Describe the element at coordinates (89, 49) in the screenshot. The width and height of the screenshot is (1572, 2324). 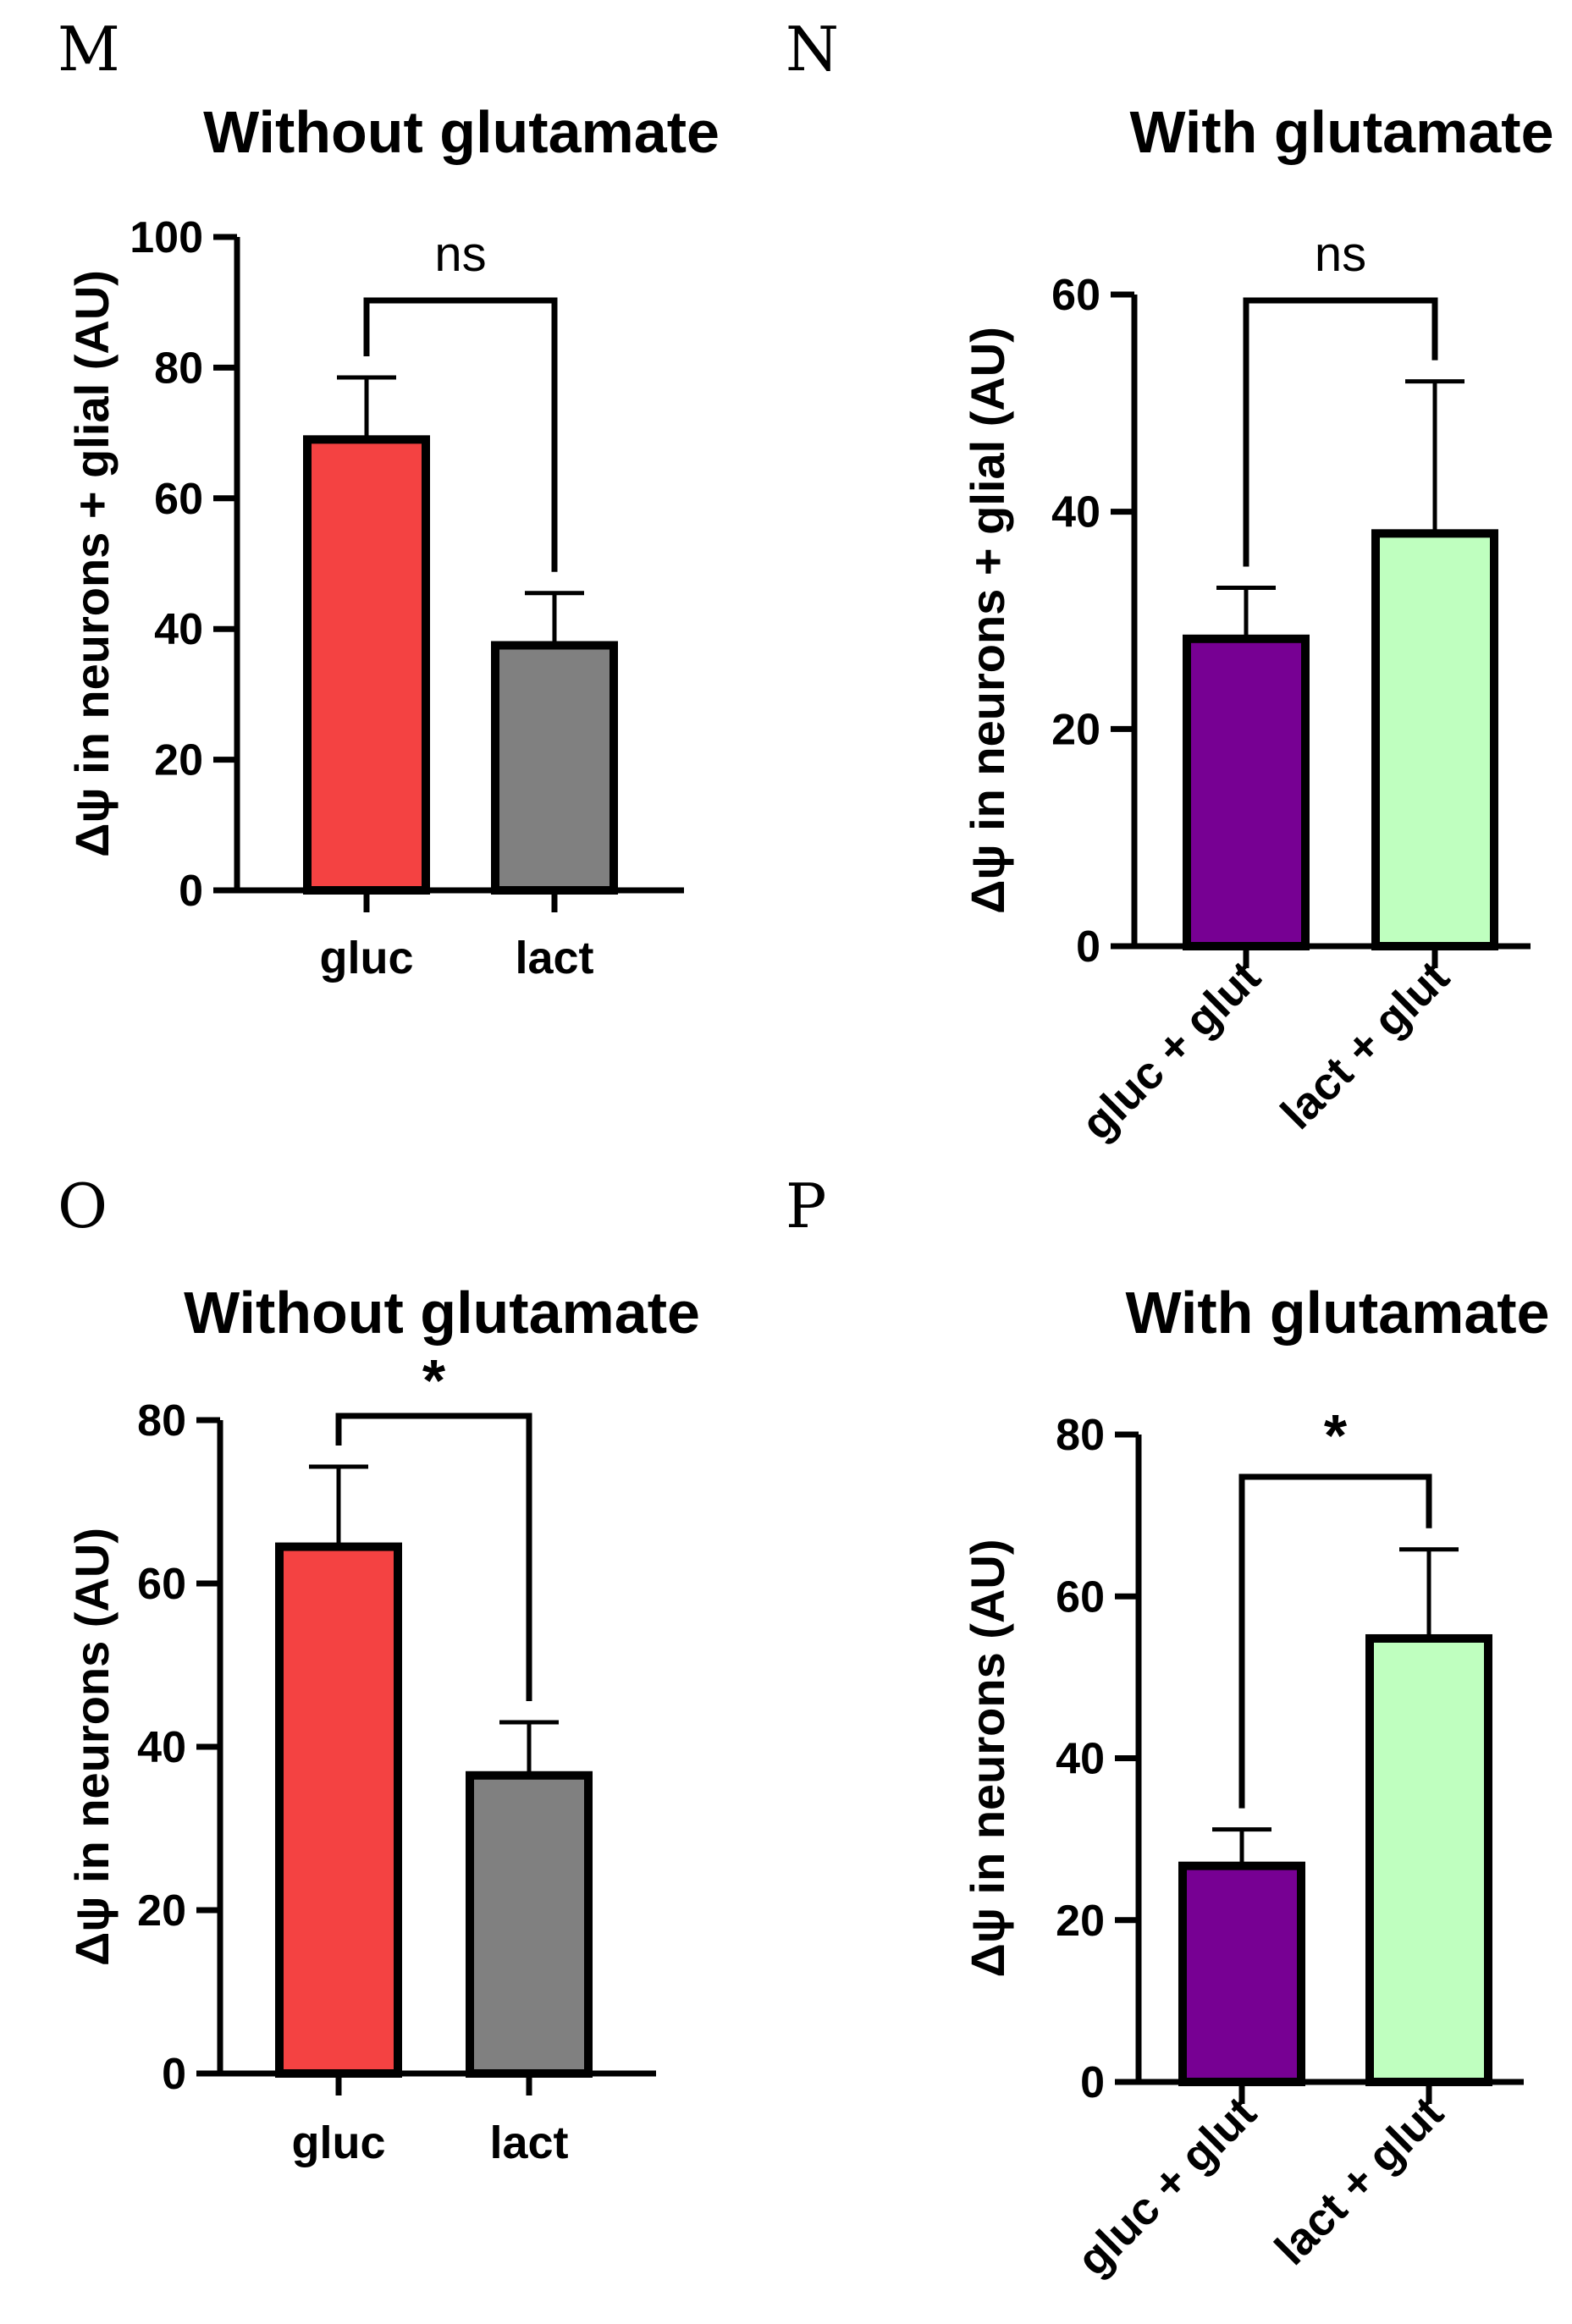
I see `panel-letter: M` at that location.